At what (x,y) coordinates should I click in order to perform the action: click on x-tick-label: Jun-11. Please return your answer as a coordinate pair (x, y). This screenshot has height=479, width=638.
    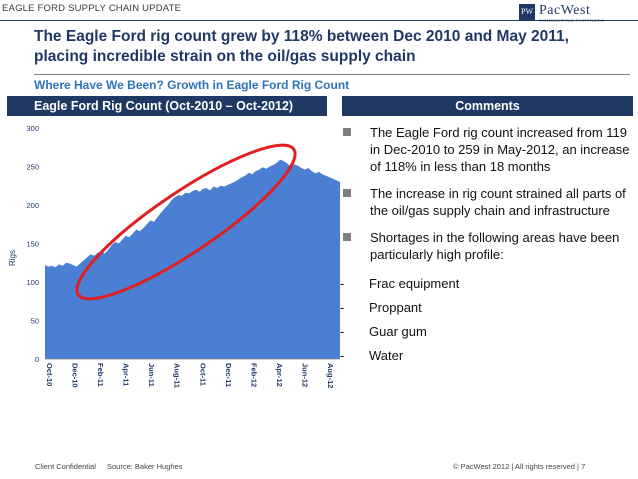
    Looking at the image, I should click on (151, 375).